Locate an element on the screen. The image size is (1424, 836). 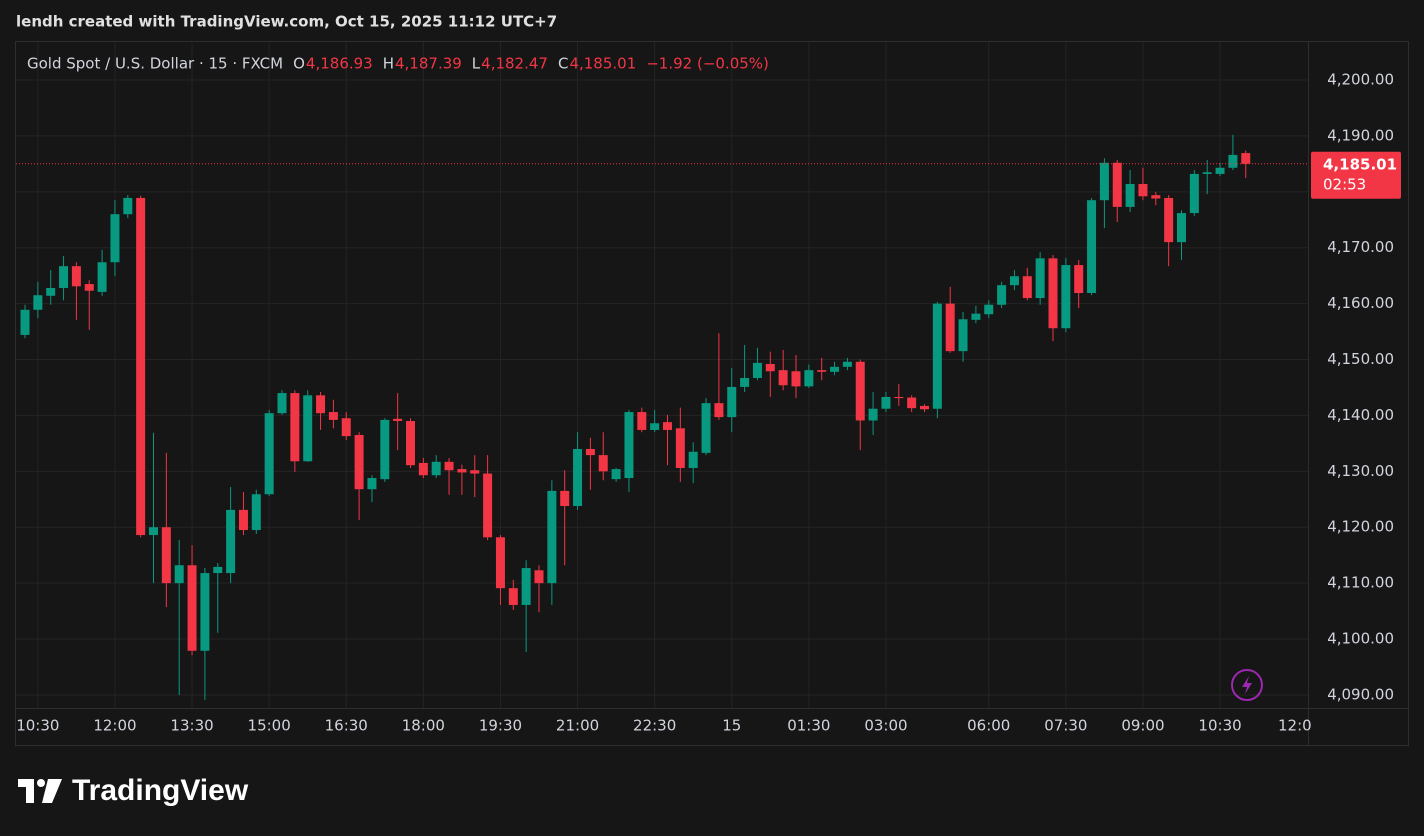
x-tick-label: 19:30 is located at coordinates (500, 726).